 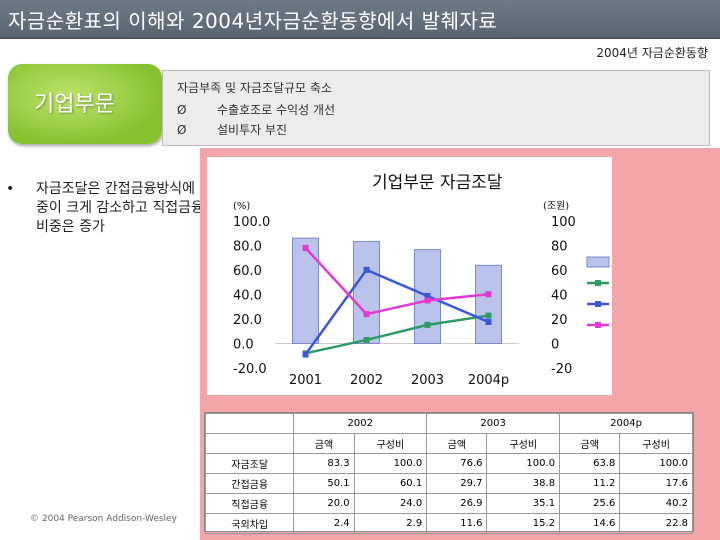 What do you see at coordinates (559, 320) in the screenshot?
I see `right-tick-label: 20` at bounding box center [559, 320].